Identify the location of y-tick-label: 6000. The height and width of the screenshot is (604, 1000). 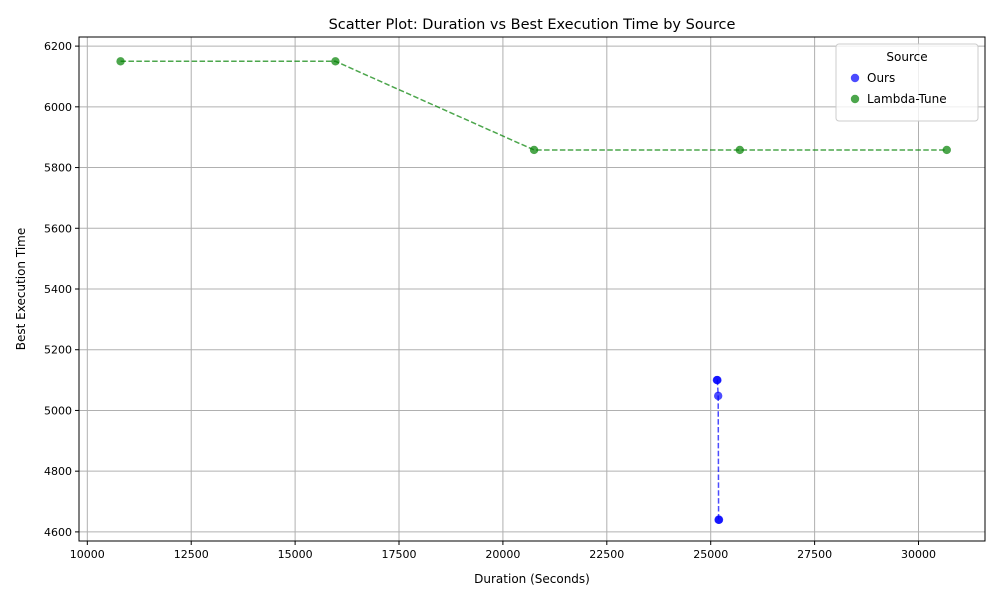
(58, 107).